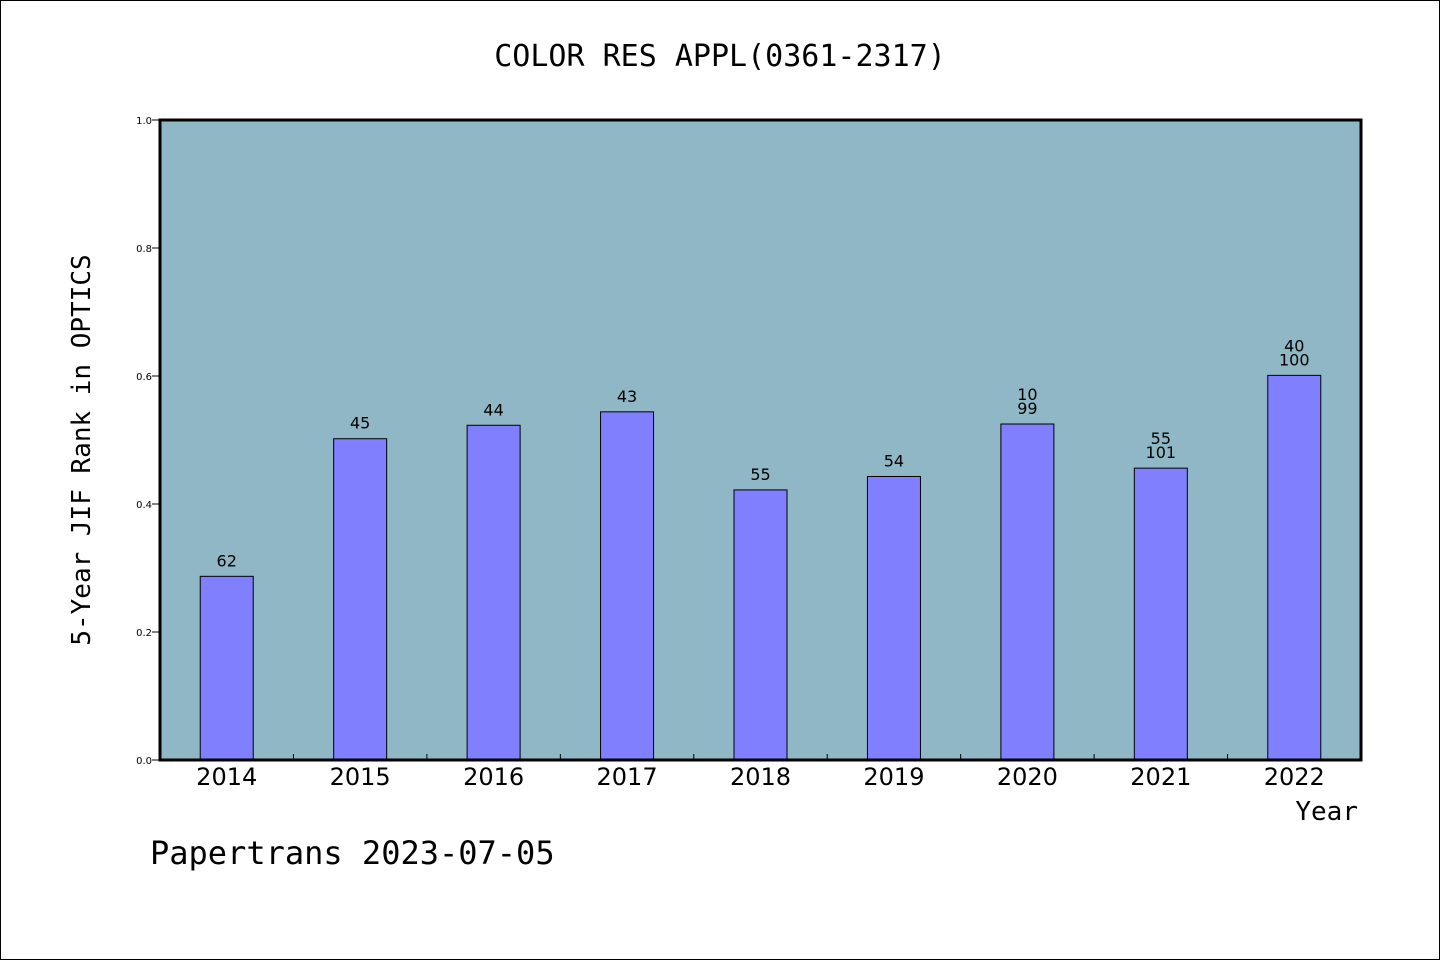  What do you see at coordinates (144, 377) in the screenshot?
I see `y-tick-label: 0.6` at bounding box center [144, 377].